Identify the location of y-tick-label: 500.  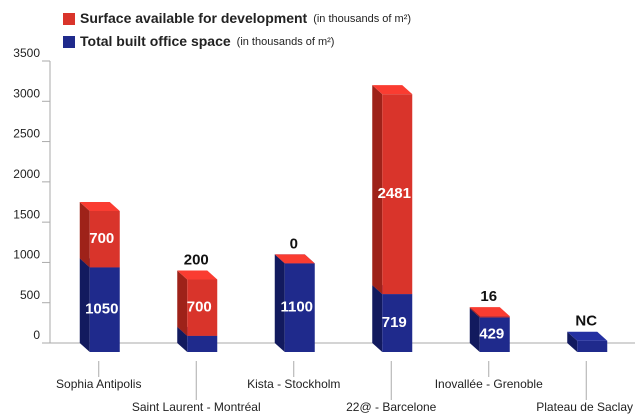
(30, 295).